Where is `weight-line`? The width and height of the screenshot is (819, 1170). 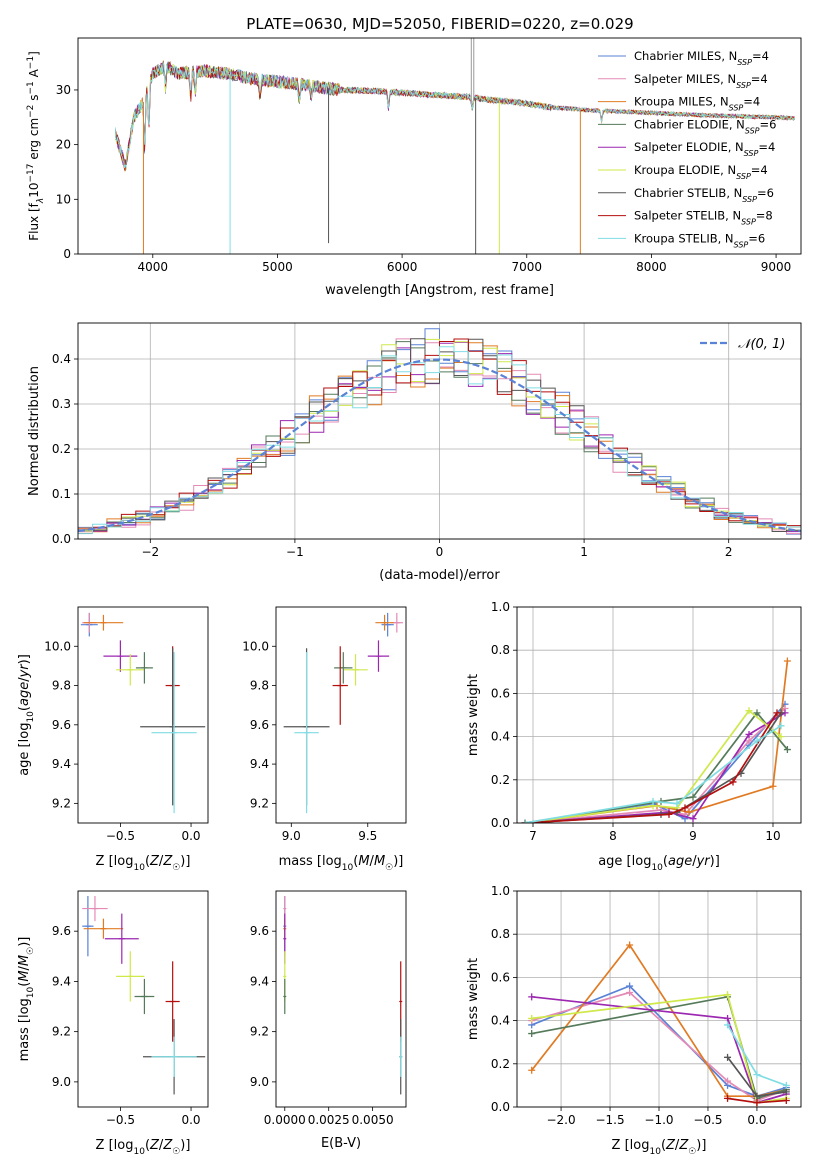
weight-line is located at coordinates (659, 1049).